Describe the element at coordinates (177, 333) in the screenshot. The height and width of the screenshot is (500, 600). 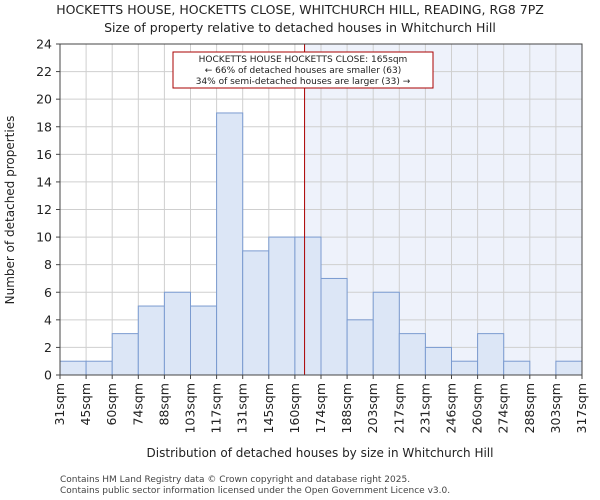
I see `bar-88sqm` at that location.